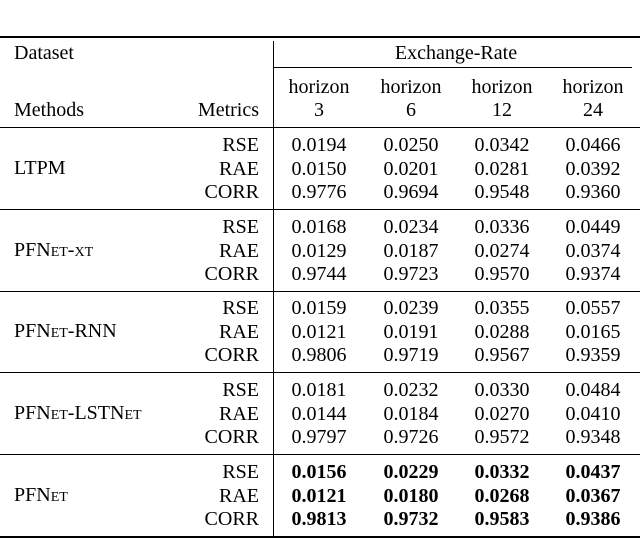 This screenshot has width=640, height=539. What do you see at coordinates (411, 390) in the screenshot?
I see `cell-value: 0.0232` at bounding box center [411, 390].